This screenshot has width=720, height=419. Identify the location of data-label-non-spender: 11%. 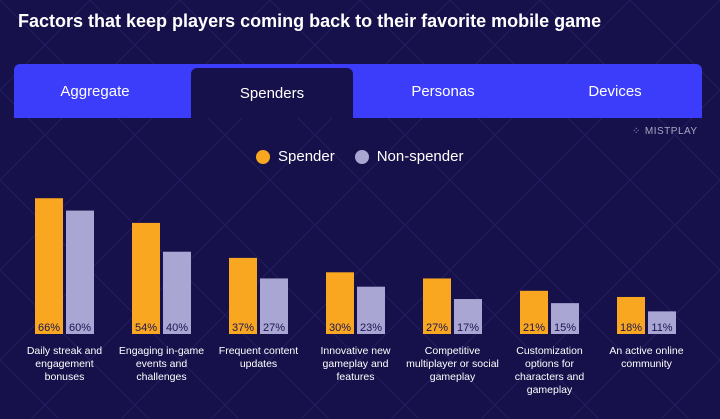
(661, 328).